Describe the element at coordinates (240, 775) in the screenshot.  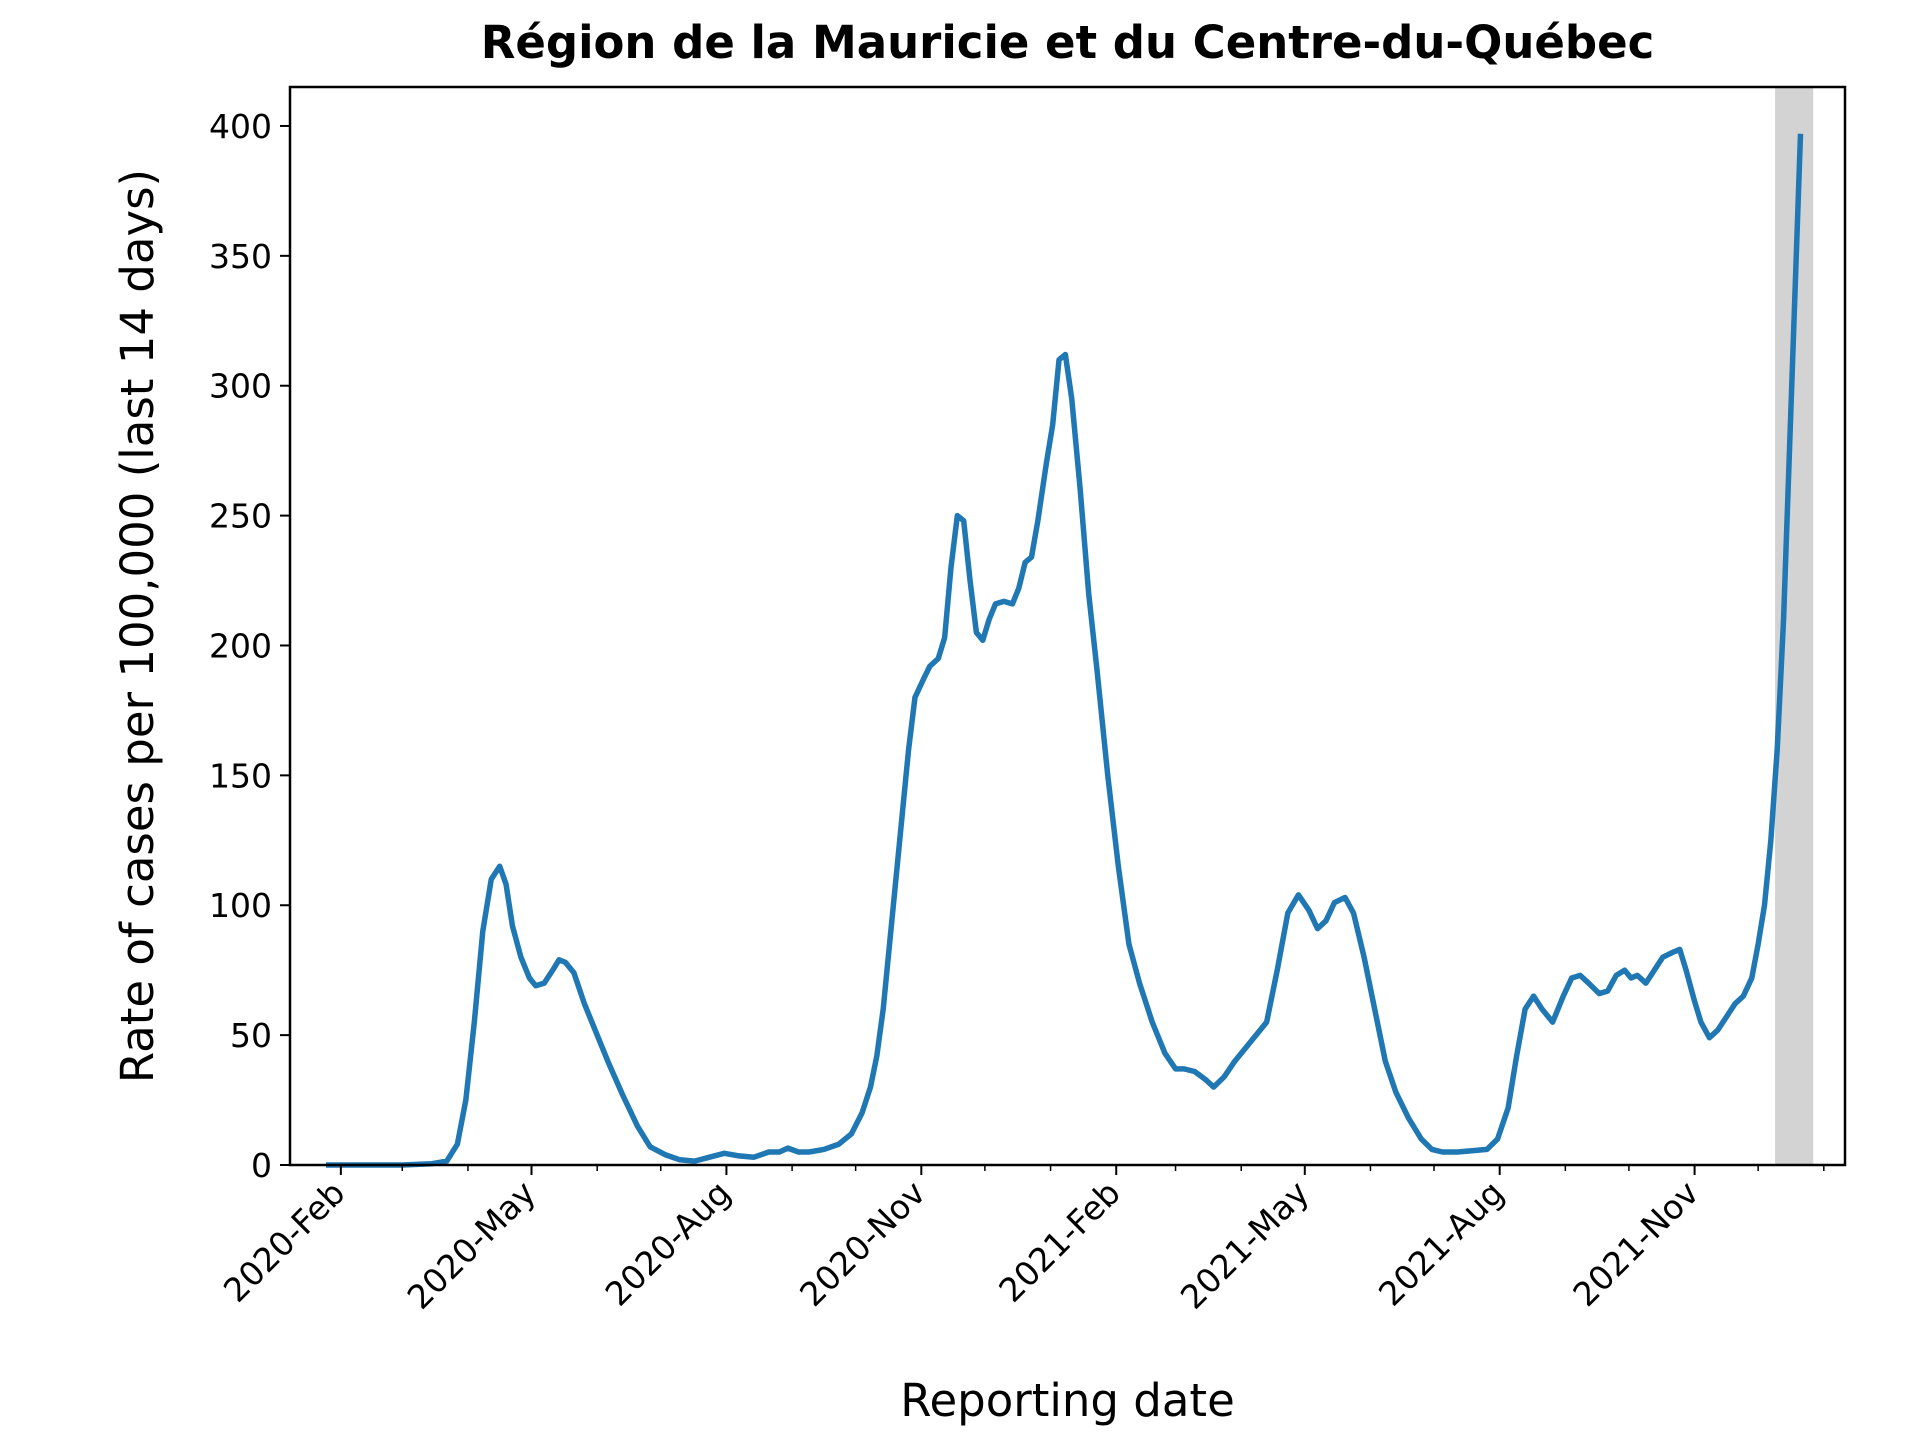
I see `y-tick-label: 150` at that location.